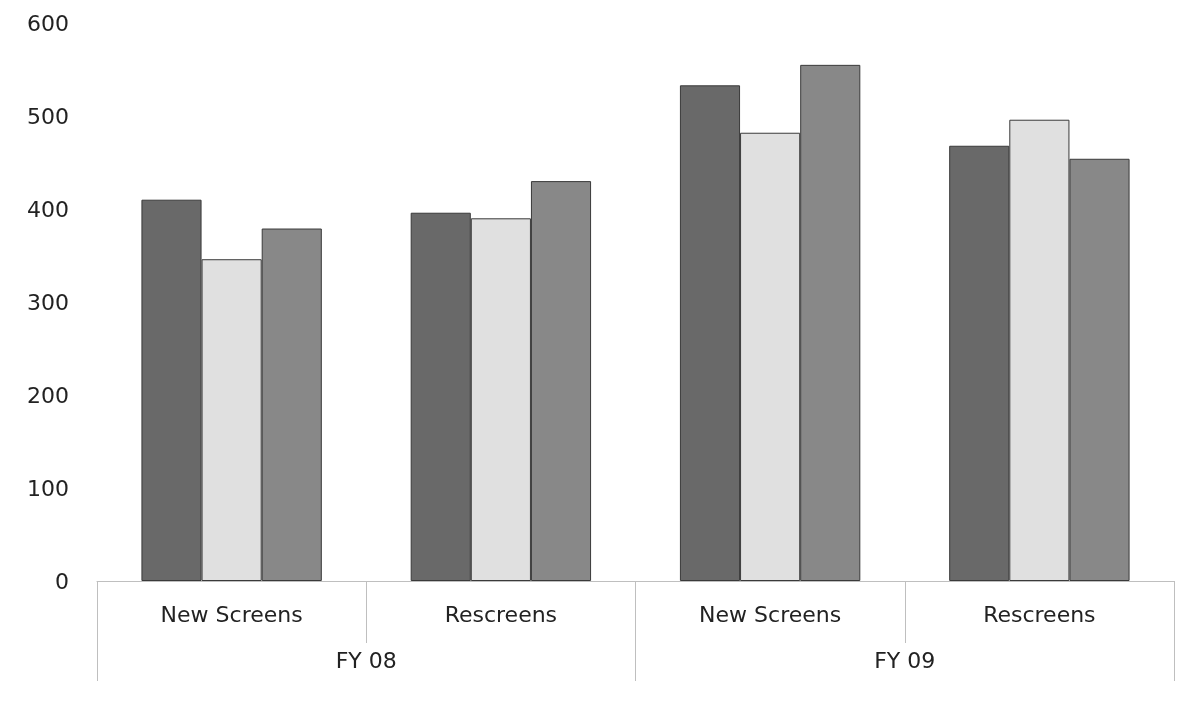 This screenshot has height=707, width=1197. I want to click on y-tick-label: 0, so click(62, 581).